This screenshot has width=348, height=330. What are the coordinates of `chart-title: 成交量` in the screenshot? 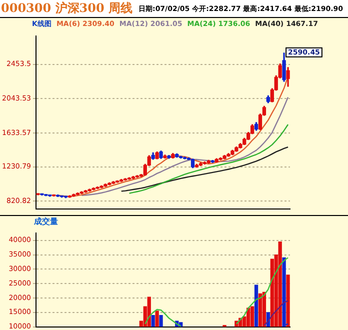 It's located at (46, 221).